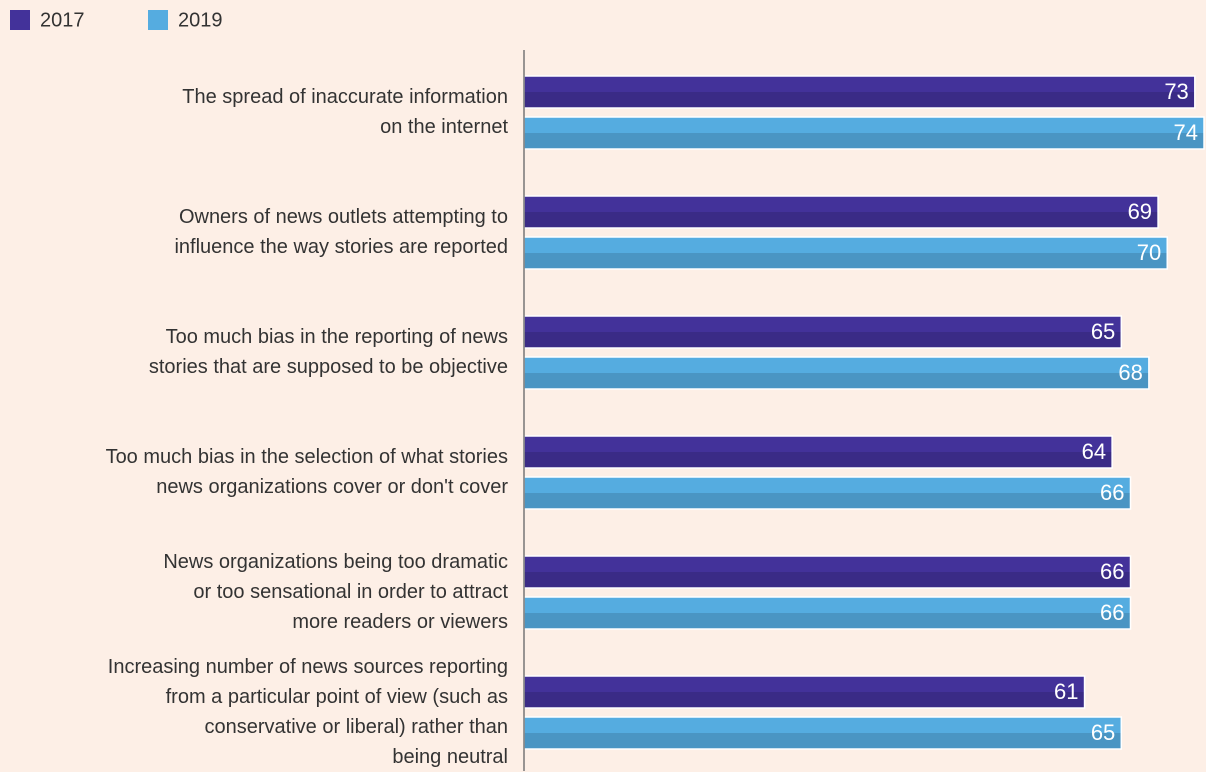 The width and height of the screenshot is (1206, 772). Describe the element at coordinates (200, 20) in the screenshot. I see `legend-label: 2019` at that location.